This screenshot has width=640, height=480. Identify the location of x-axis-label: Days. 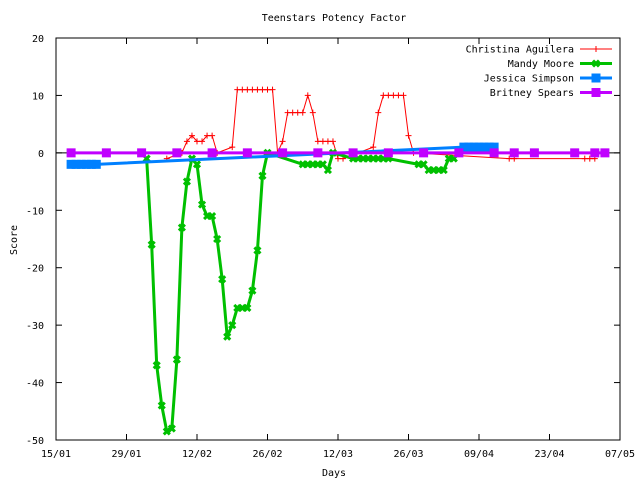
(334, 473).